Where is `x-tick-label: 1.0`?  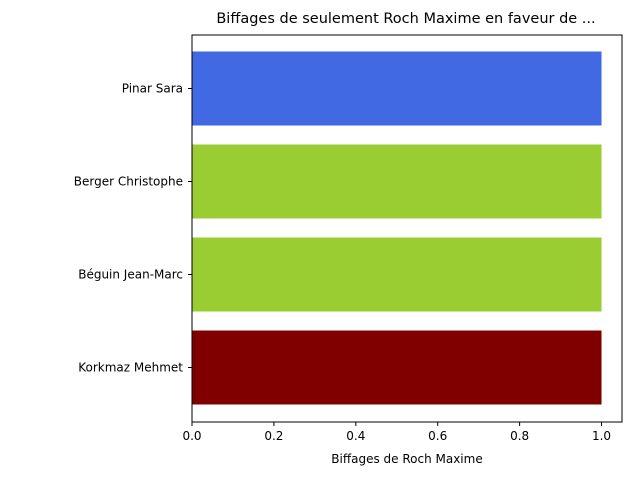 x-tick-label: 1.0 is located at coordinates (601, 436).